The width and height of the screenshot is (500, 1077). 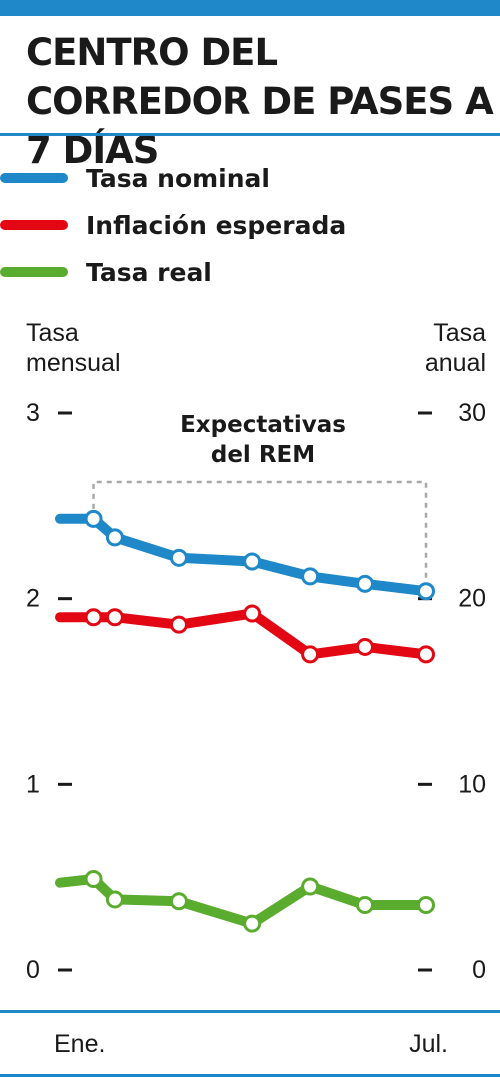 I want to click on footer-rule, so click(x=250, y=1075).